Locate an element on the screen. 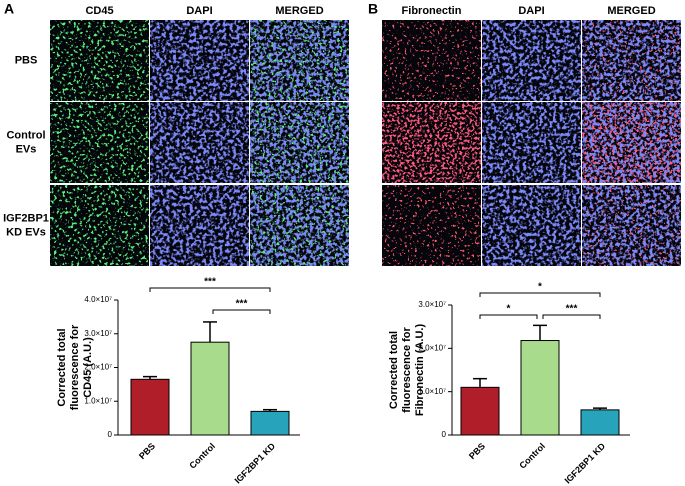 The image size is (685, 486). y-axis-label: CD45 (A.U.) is located at coordinates (88, 367).